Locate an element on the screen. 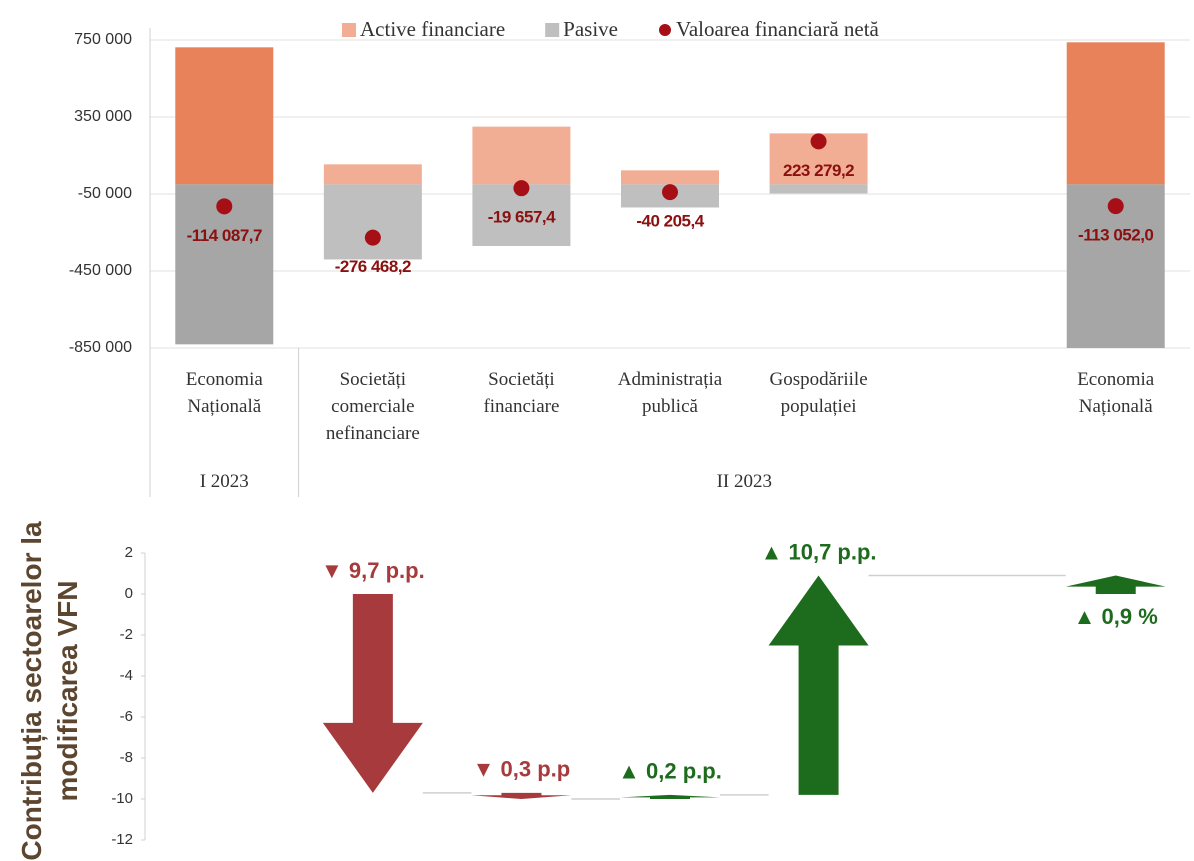 The width and height of the screenshot is (1194, 861). y-tick-label: 2 is located at coordinates (129, 552).